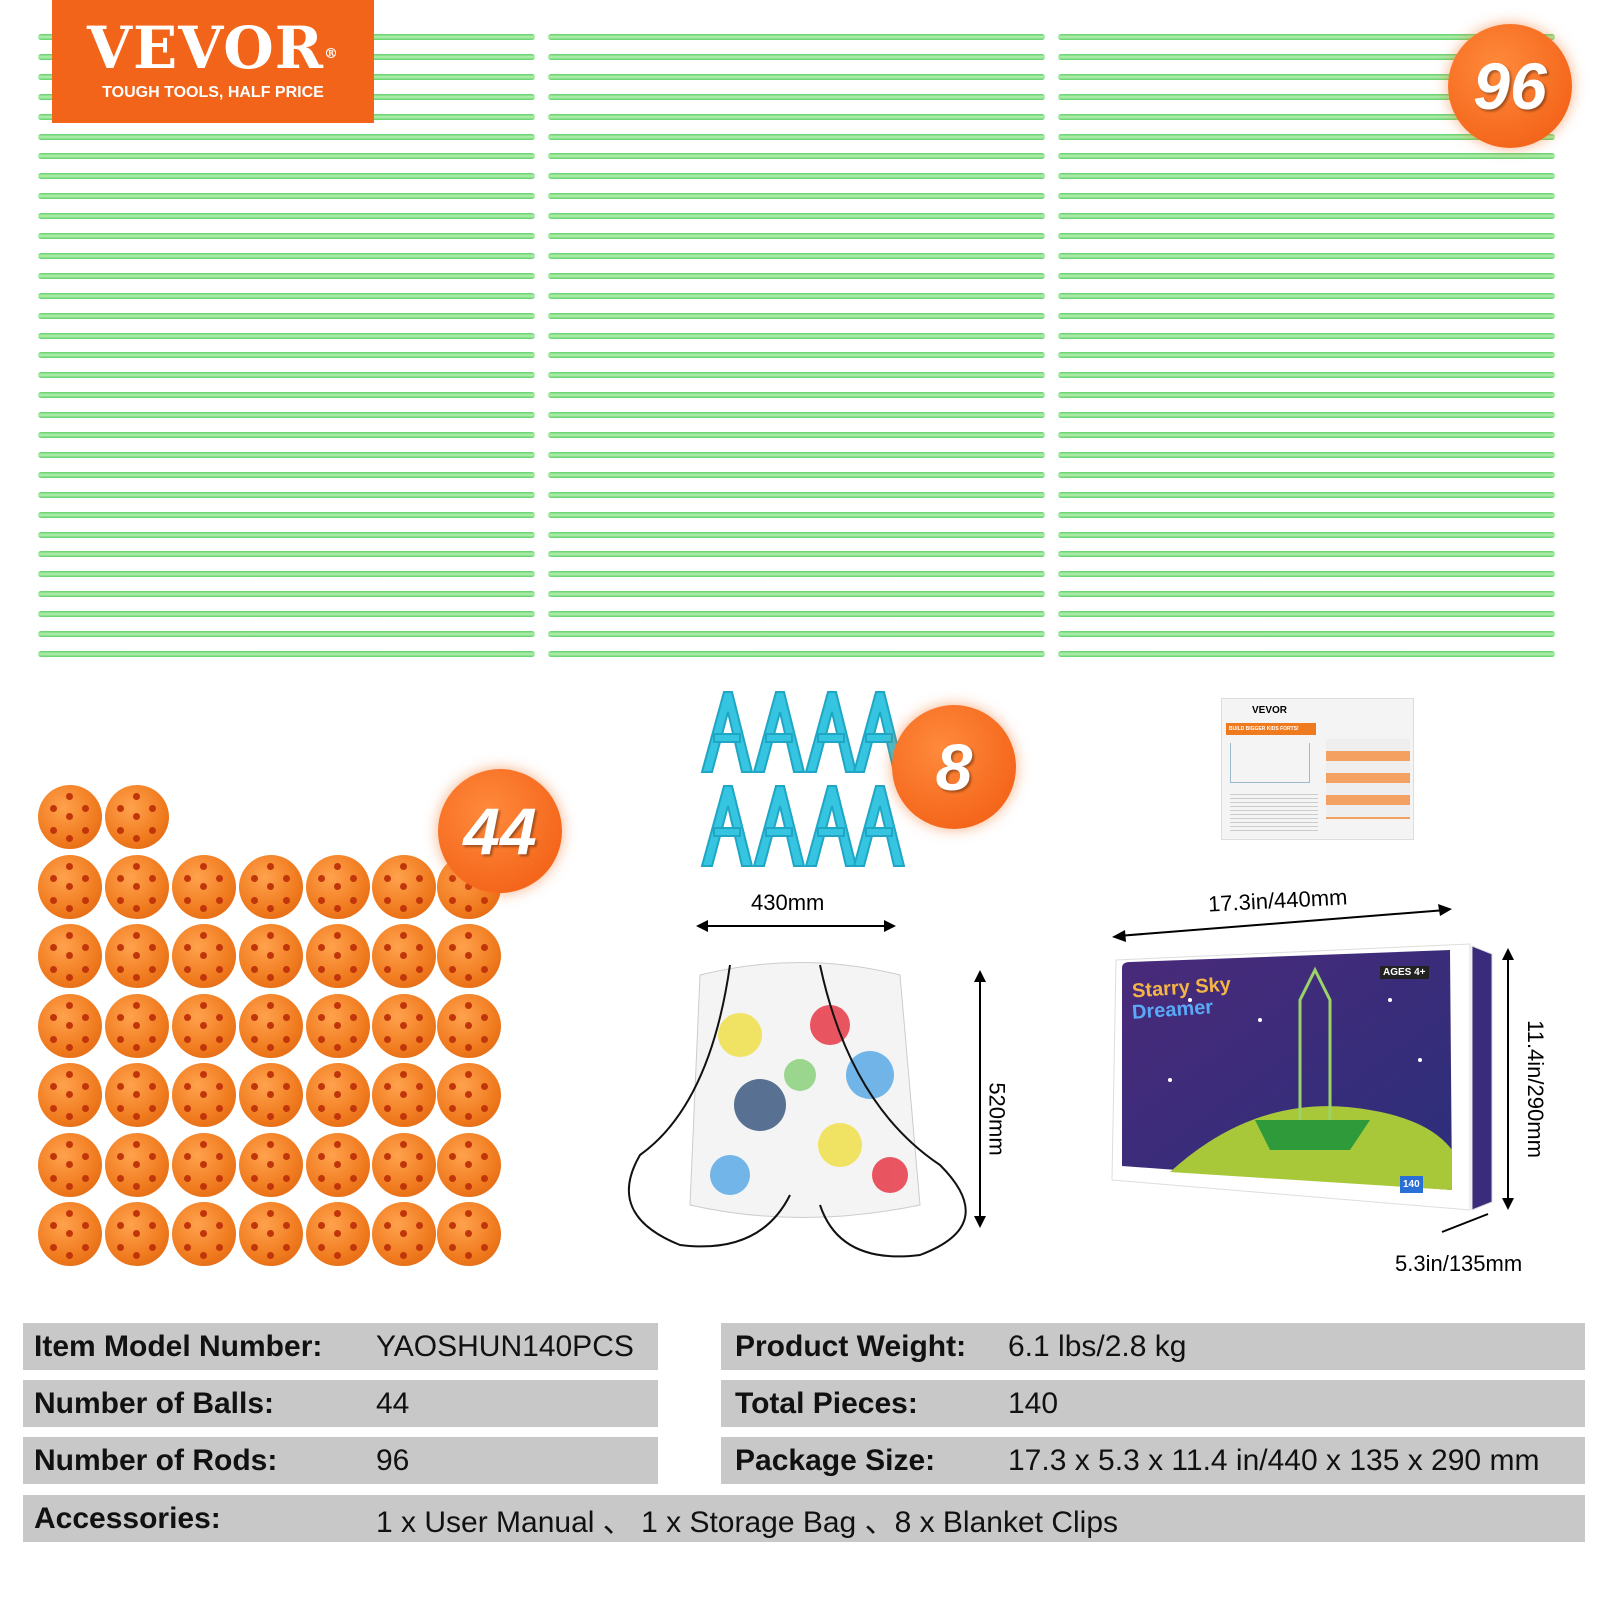  What do you see at coordinates (1274, 1460) in the screenshot?
I see `spec-value: 17.3 x 5.3 x 11.4 in/440 x 135 x 290 mm` at bounding box center [1274, 1460].